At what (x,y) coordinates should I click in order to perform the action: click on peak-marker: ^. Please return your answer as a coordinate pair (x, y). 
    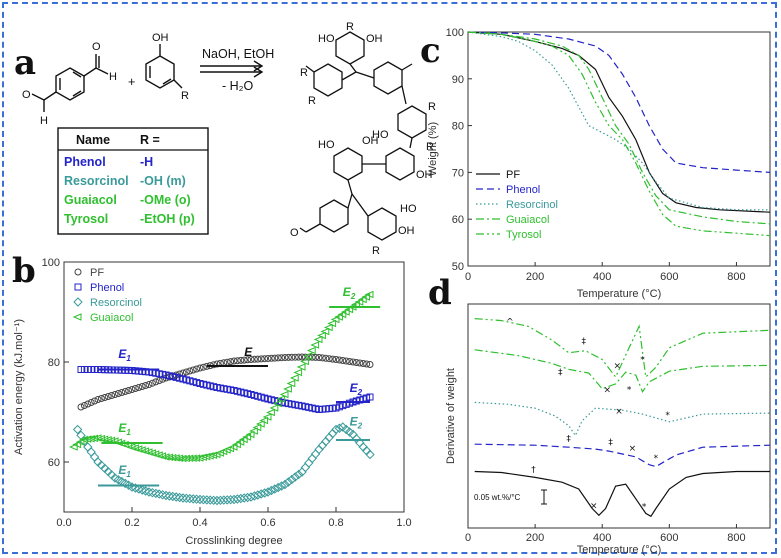
    Looking at the image, I should click on (510, 322).